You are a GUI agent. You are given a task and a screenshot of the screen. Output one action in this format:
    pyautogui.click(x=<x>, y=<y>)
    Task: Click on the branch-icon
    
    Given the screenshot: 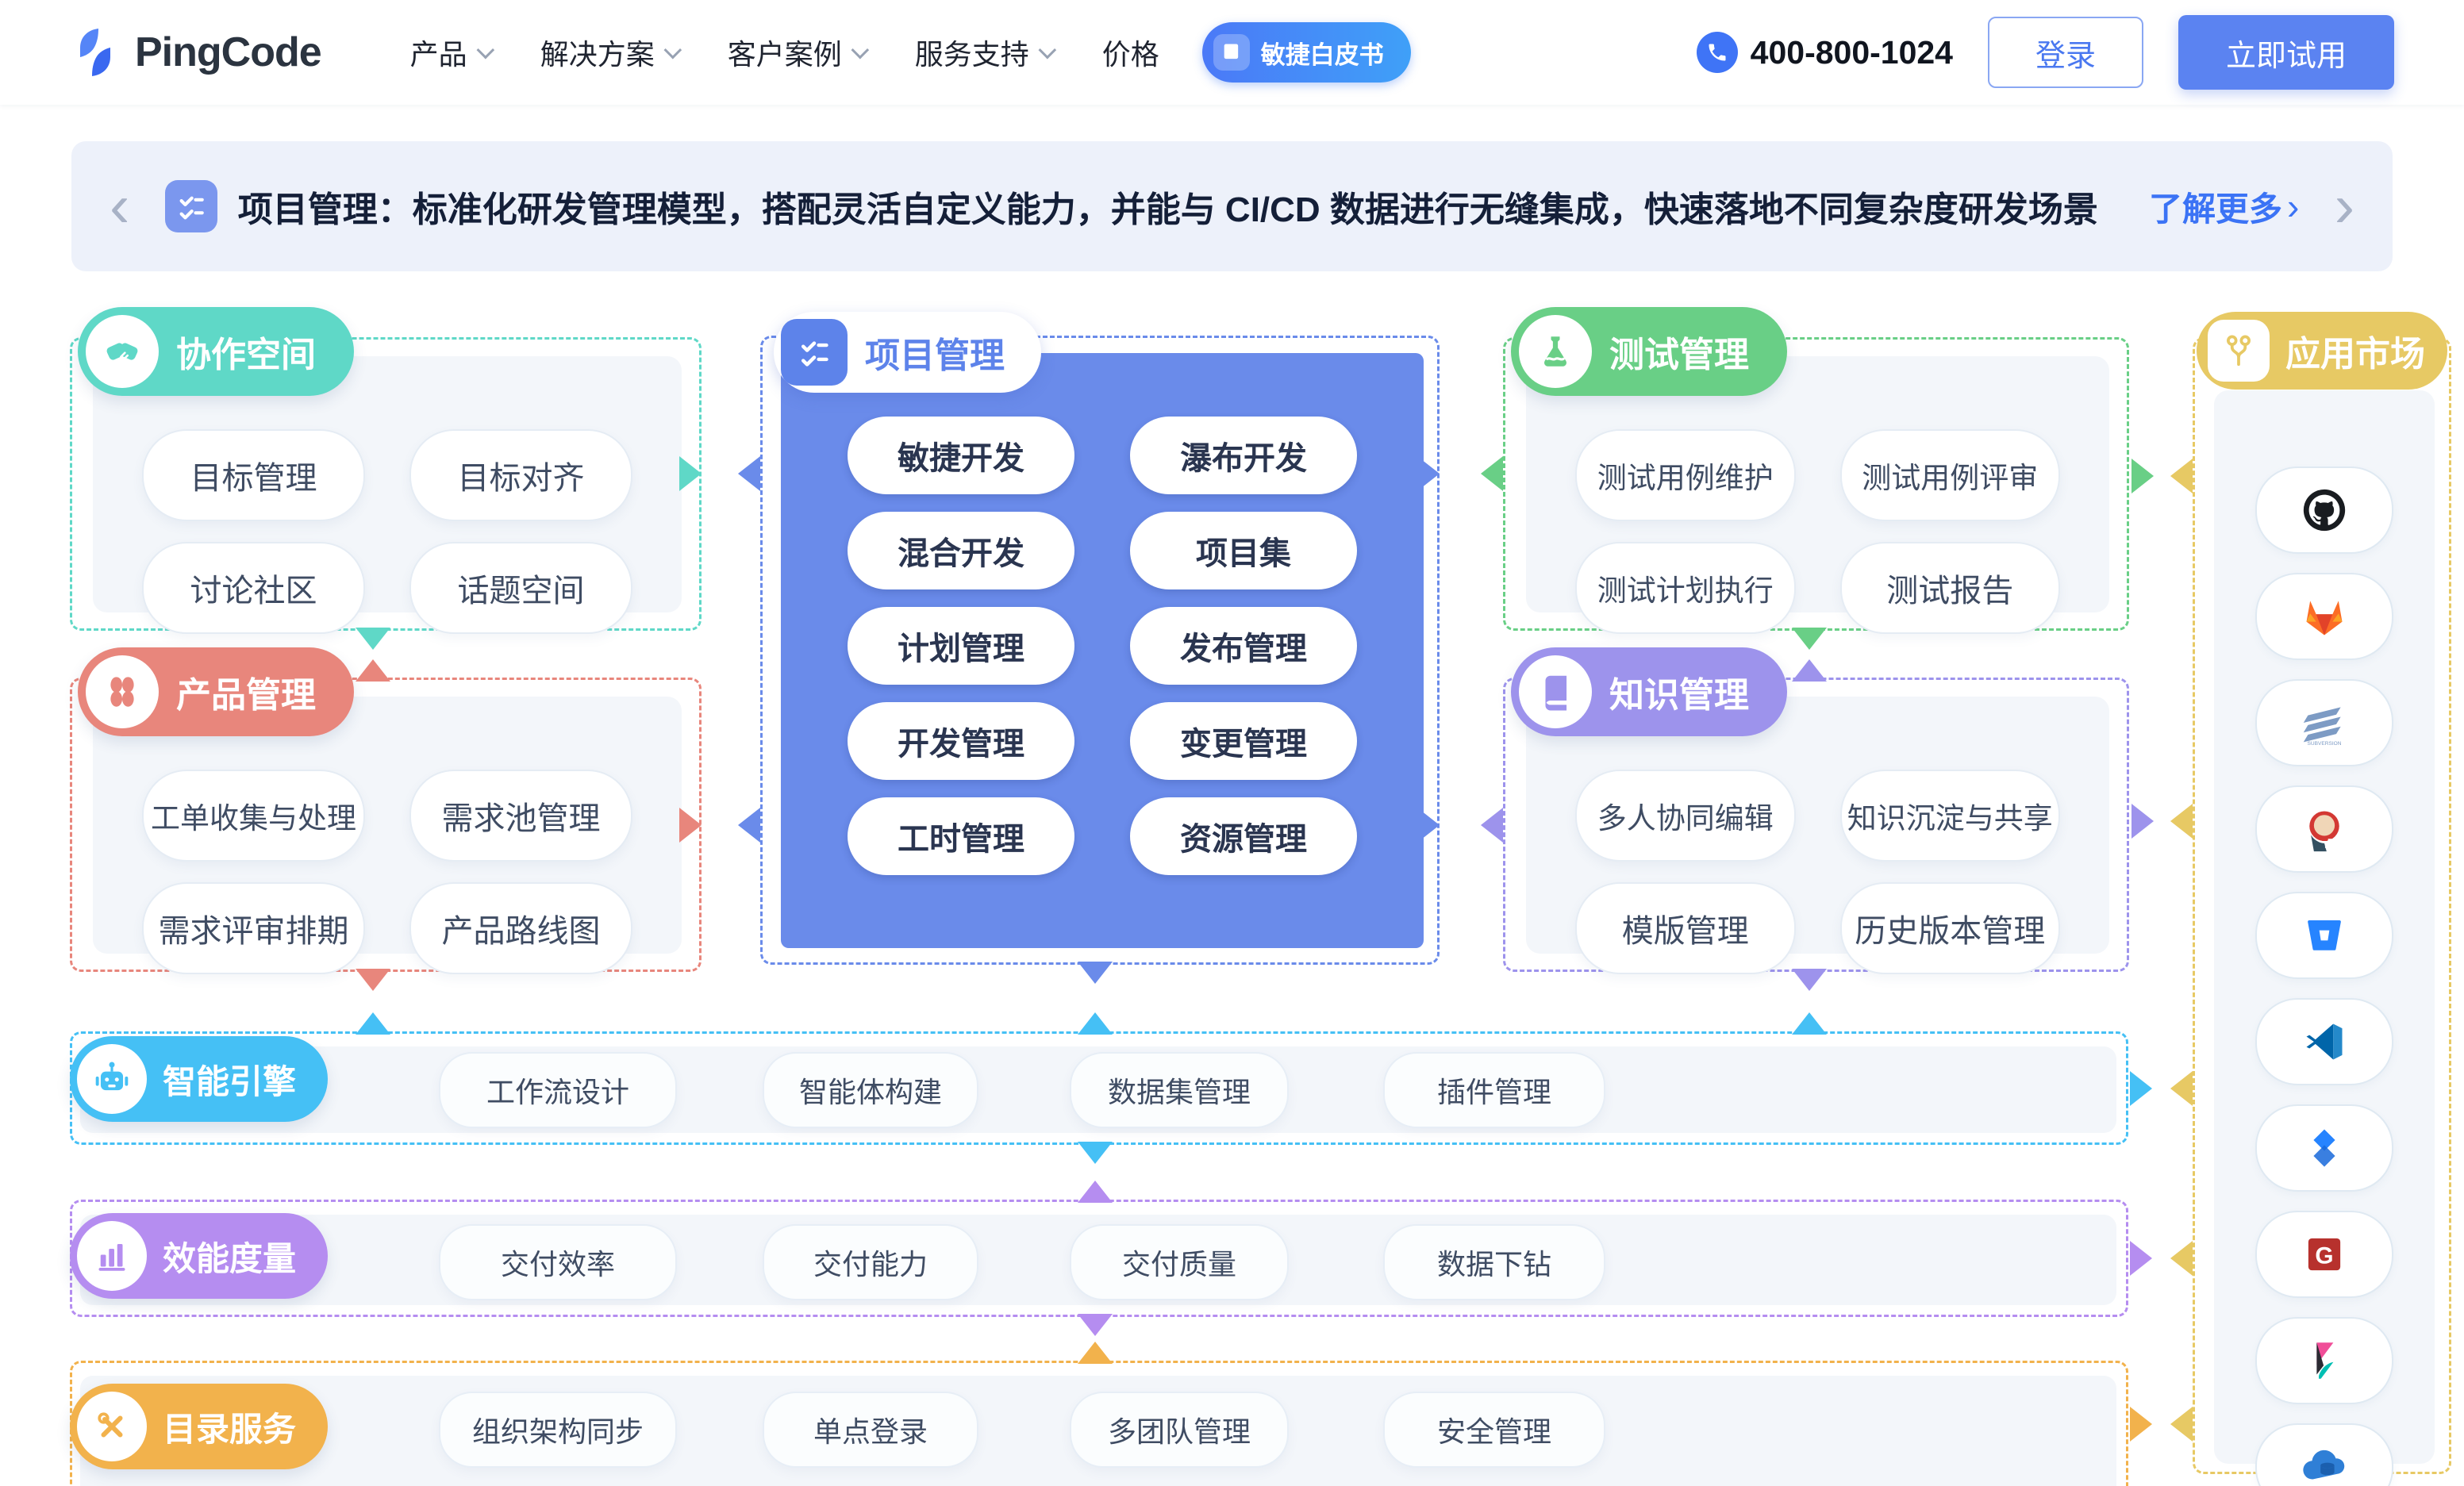 What is the action you would take?
    pyautogui.click(x=2239, y=351)
    